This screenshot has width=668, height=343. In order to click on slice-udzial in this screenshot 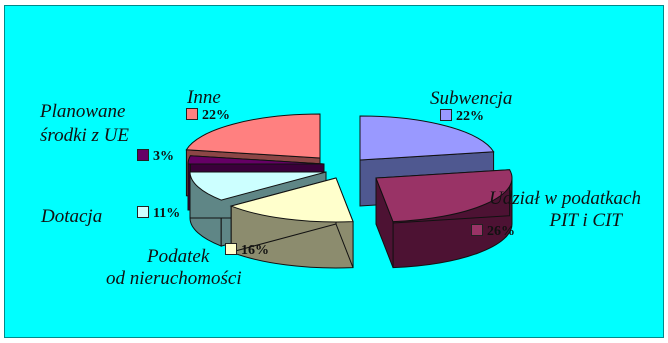, I will do `click(444, 219)`.